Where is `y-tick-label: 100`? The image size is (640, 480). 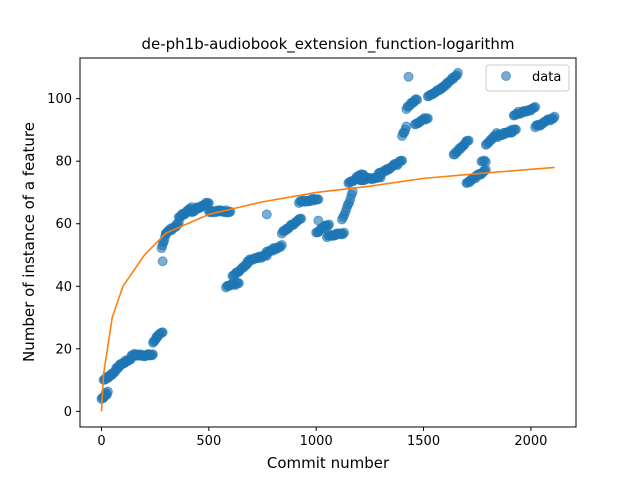 y-tick-label: 100 is located at coordinates (59, 99).